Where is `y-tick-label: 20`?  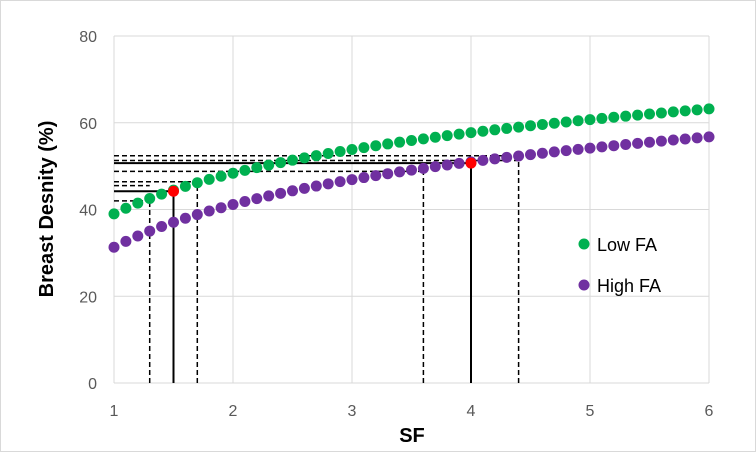
y-tick-label: 20 is located at coordinates (88, 297).